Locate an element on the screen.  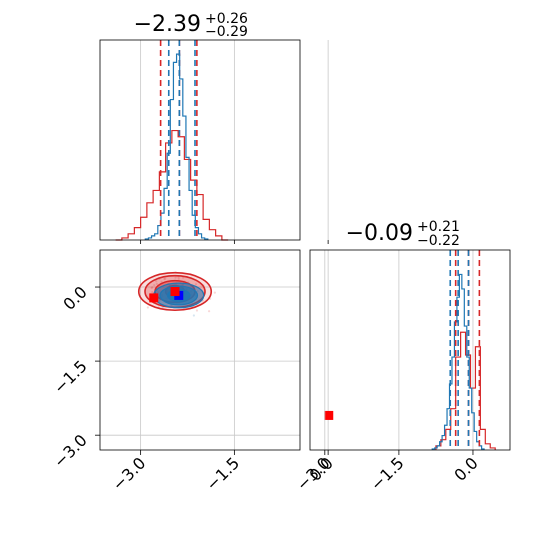
title-2-sup: +0.21 is located at coordinates (438, 227).